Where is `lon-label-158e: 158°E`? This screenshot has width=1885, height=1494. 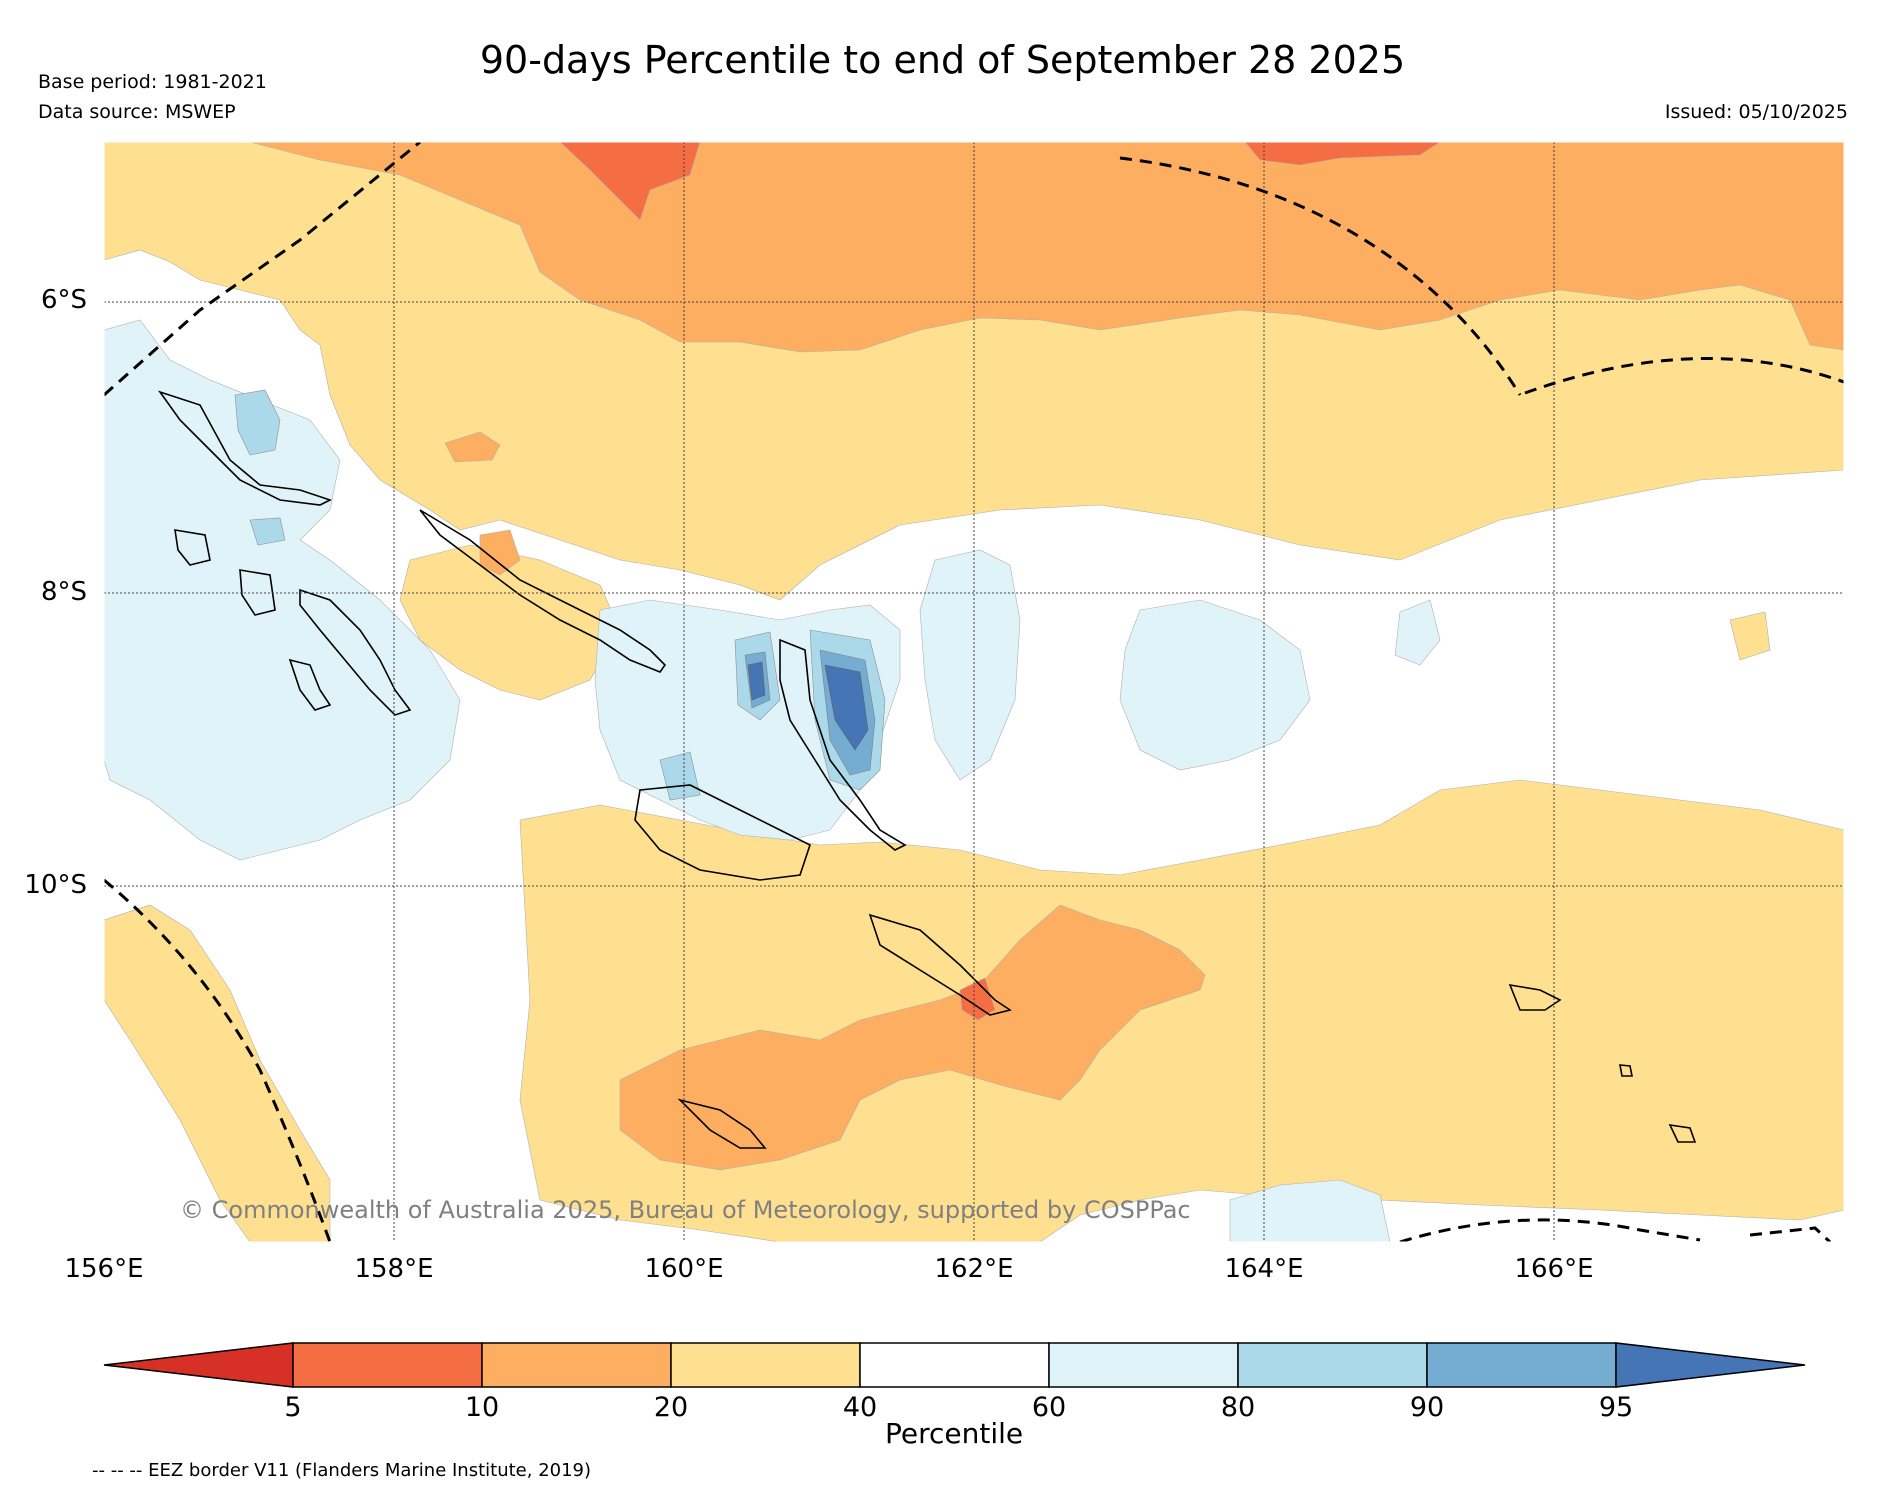
lon-label-158e: 158°E is located at coordinates (394, 1269).